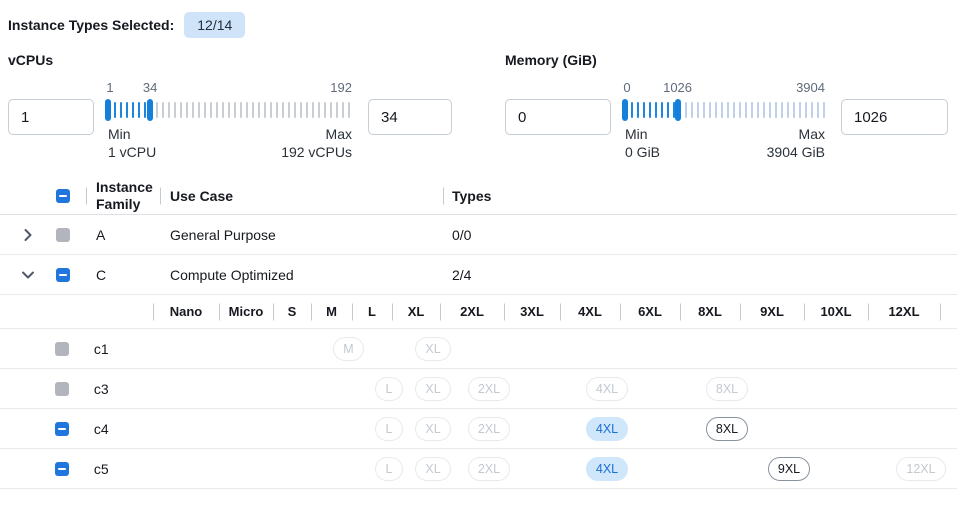  Describe the element at coordinates (338, 134) in the screenshot. I see `vcpus-max-caption-title: Max` at that location.